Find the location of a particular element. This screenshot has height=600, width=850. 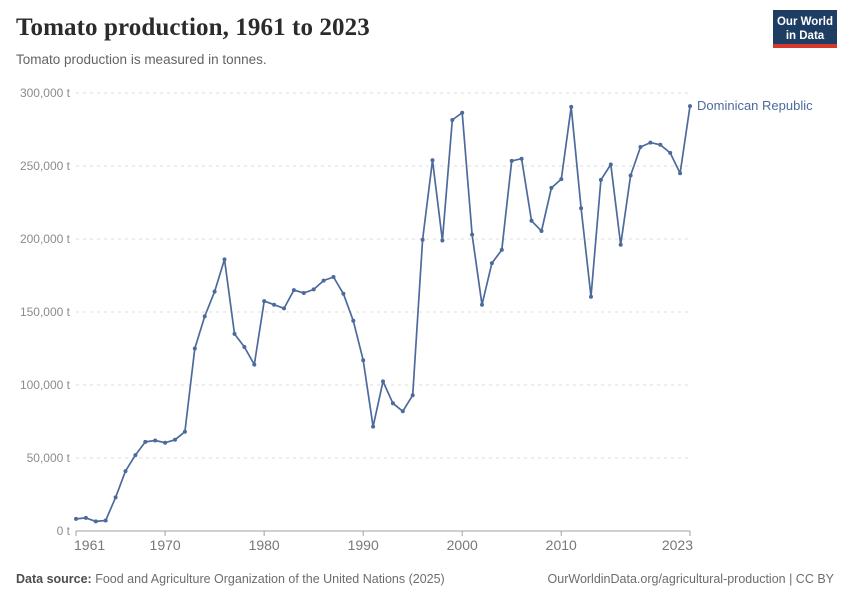

chart-subtitle: Tomato production is measured in tonnes. is located at coordinates (141, 59).